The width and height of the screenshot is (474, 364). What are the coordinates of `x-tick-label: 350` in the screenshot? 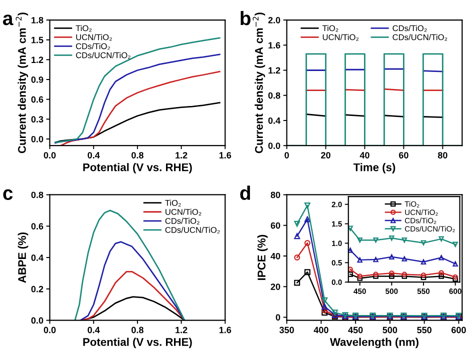 It's located at (286, 330).